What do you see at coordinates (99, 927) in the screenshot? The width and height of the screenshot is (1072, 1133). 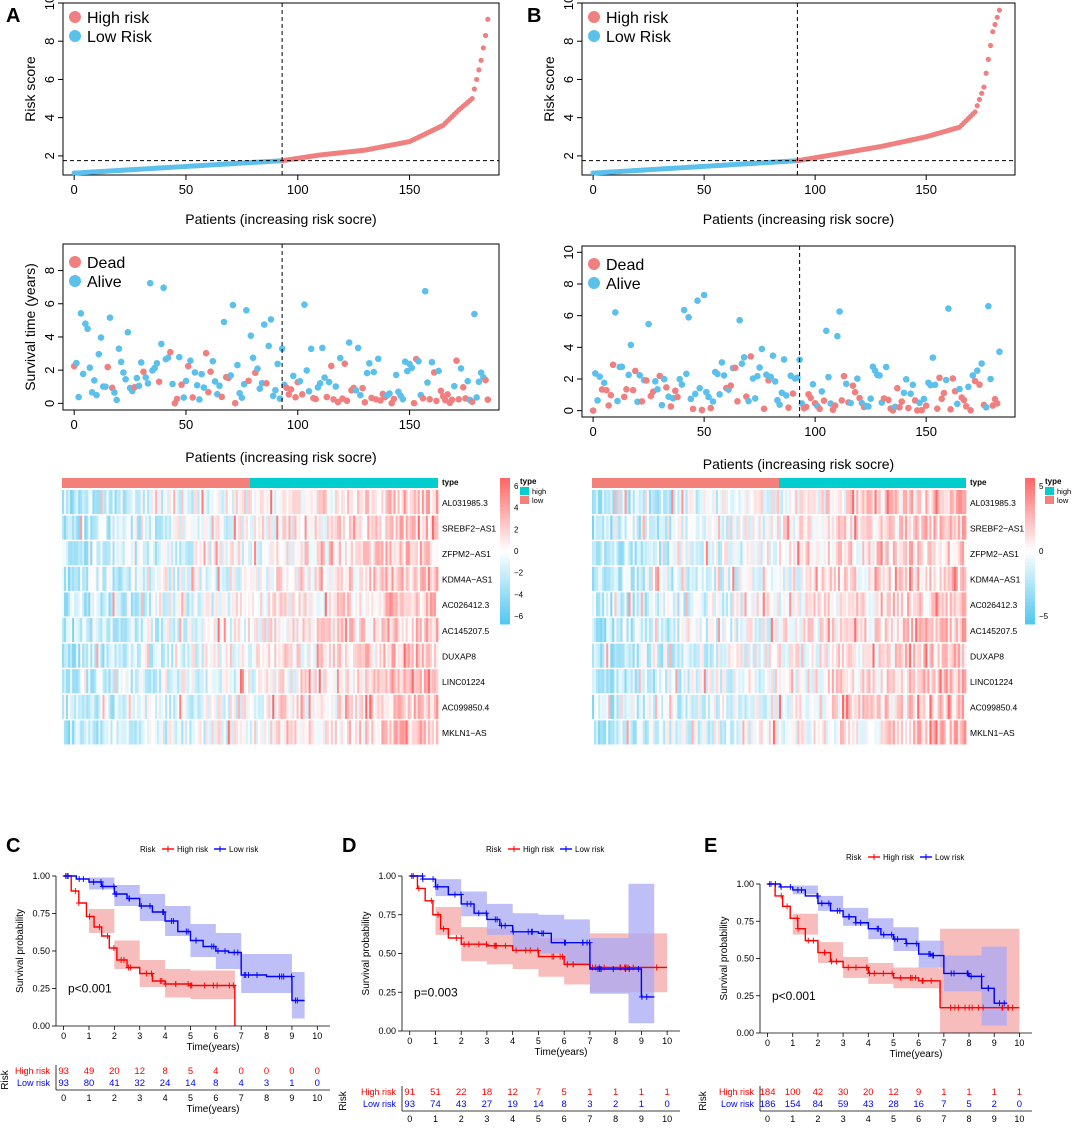 I see `censor-mark` at bounding box center [99, 927].